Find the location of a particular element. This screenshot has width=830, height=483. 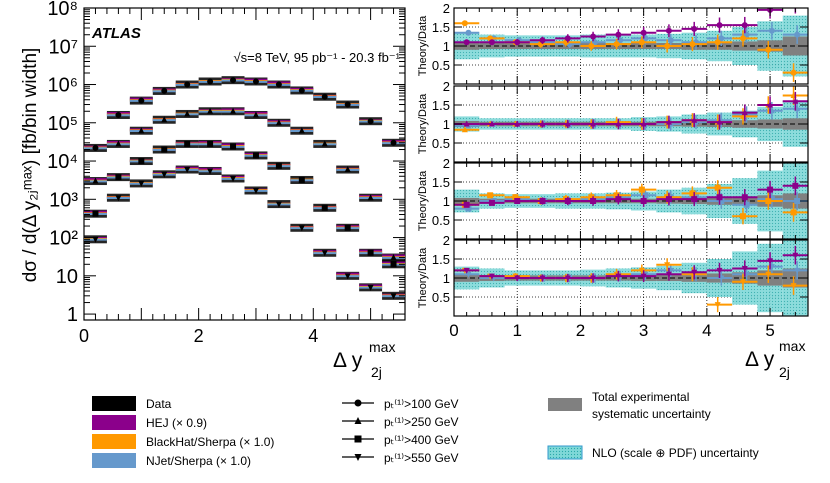

legend-sample-label: Data is located at coordinates (159, 404).